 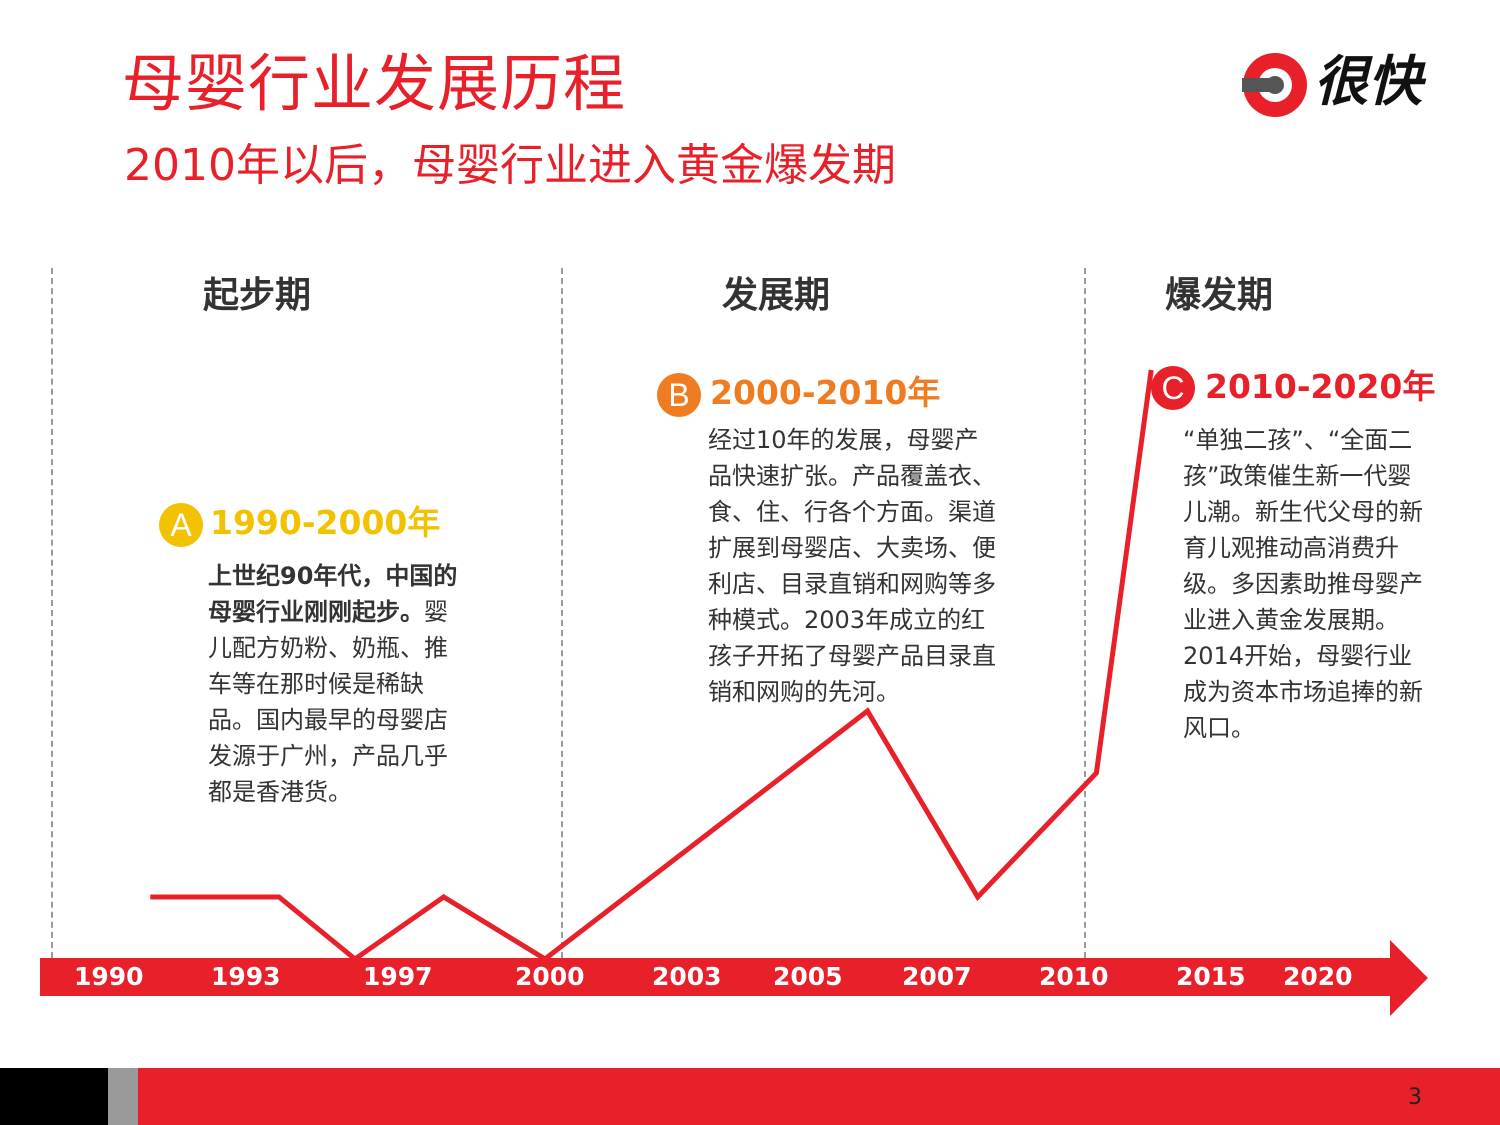 What do you see at coordinates (1219, 295) in the screenshot?
I see `period-name-boom: 爆发期` at bounding box center [1219, 295].